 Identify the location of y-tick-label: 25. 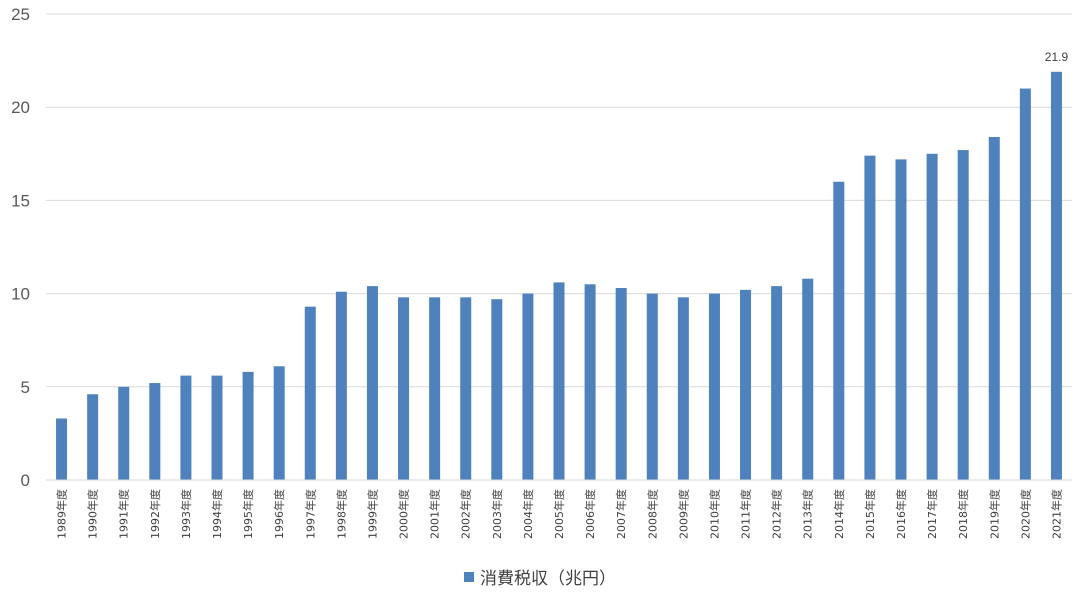
(20, 14).